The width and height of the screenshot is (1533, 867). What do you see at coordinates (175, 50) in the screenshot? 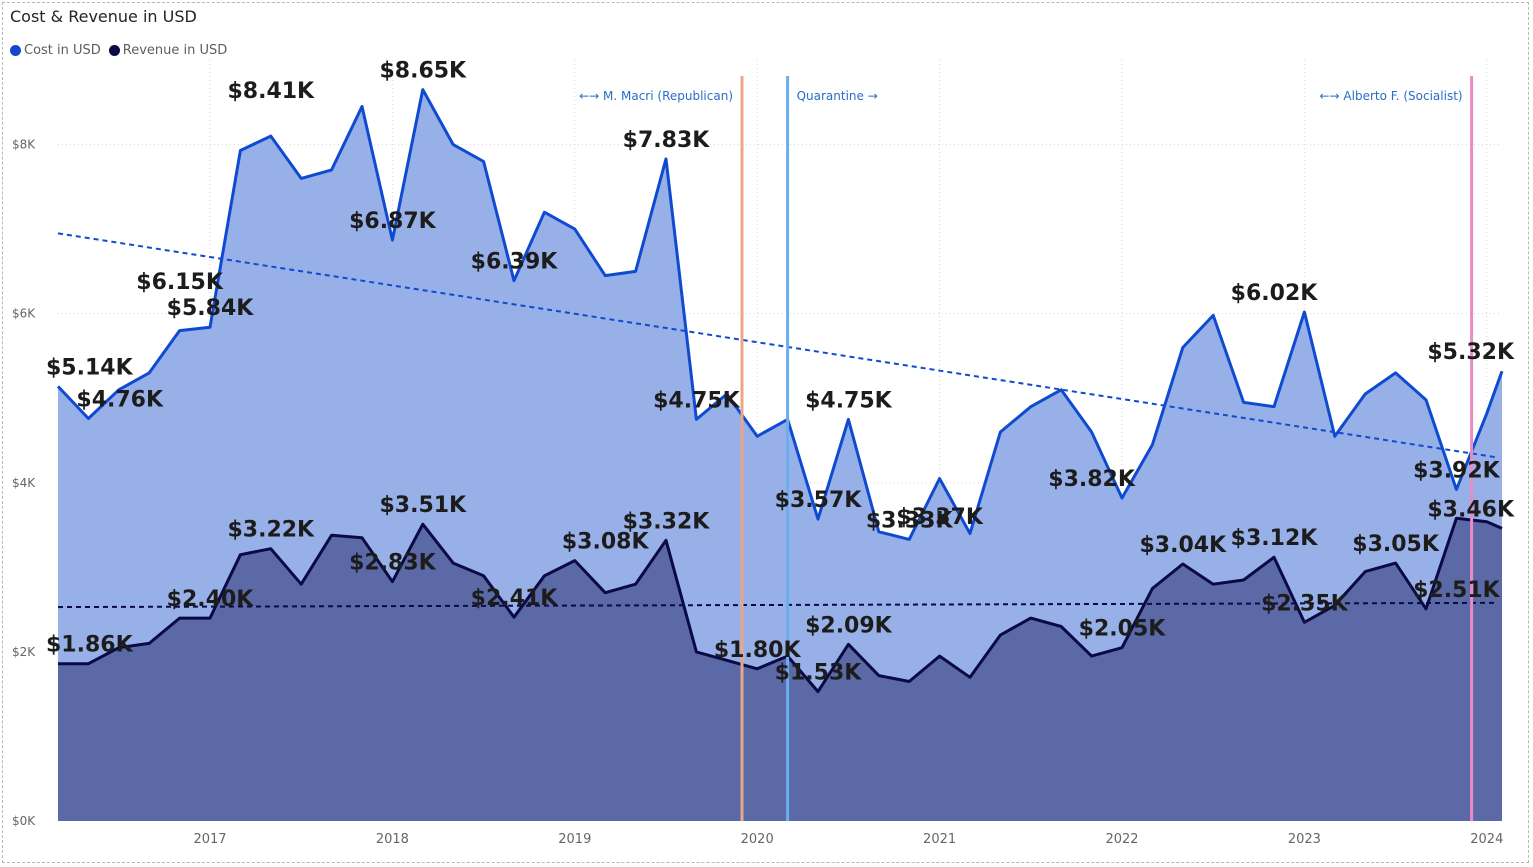
I see `legend-revenue-label: Revenue in USD` at bounding box center [175, 50].